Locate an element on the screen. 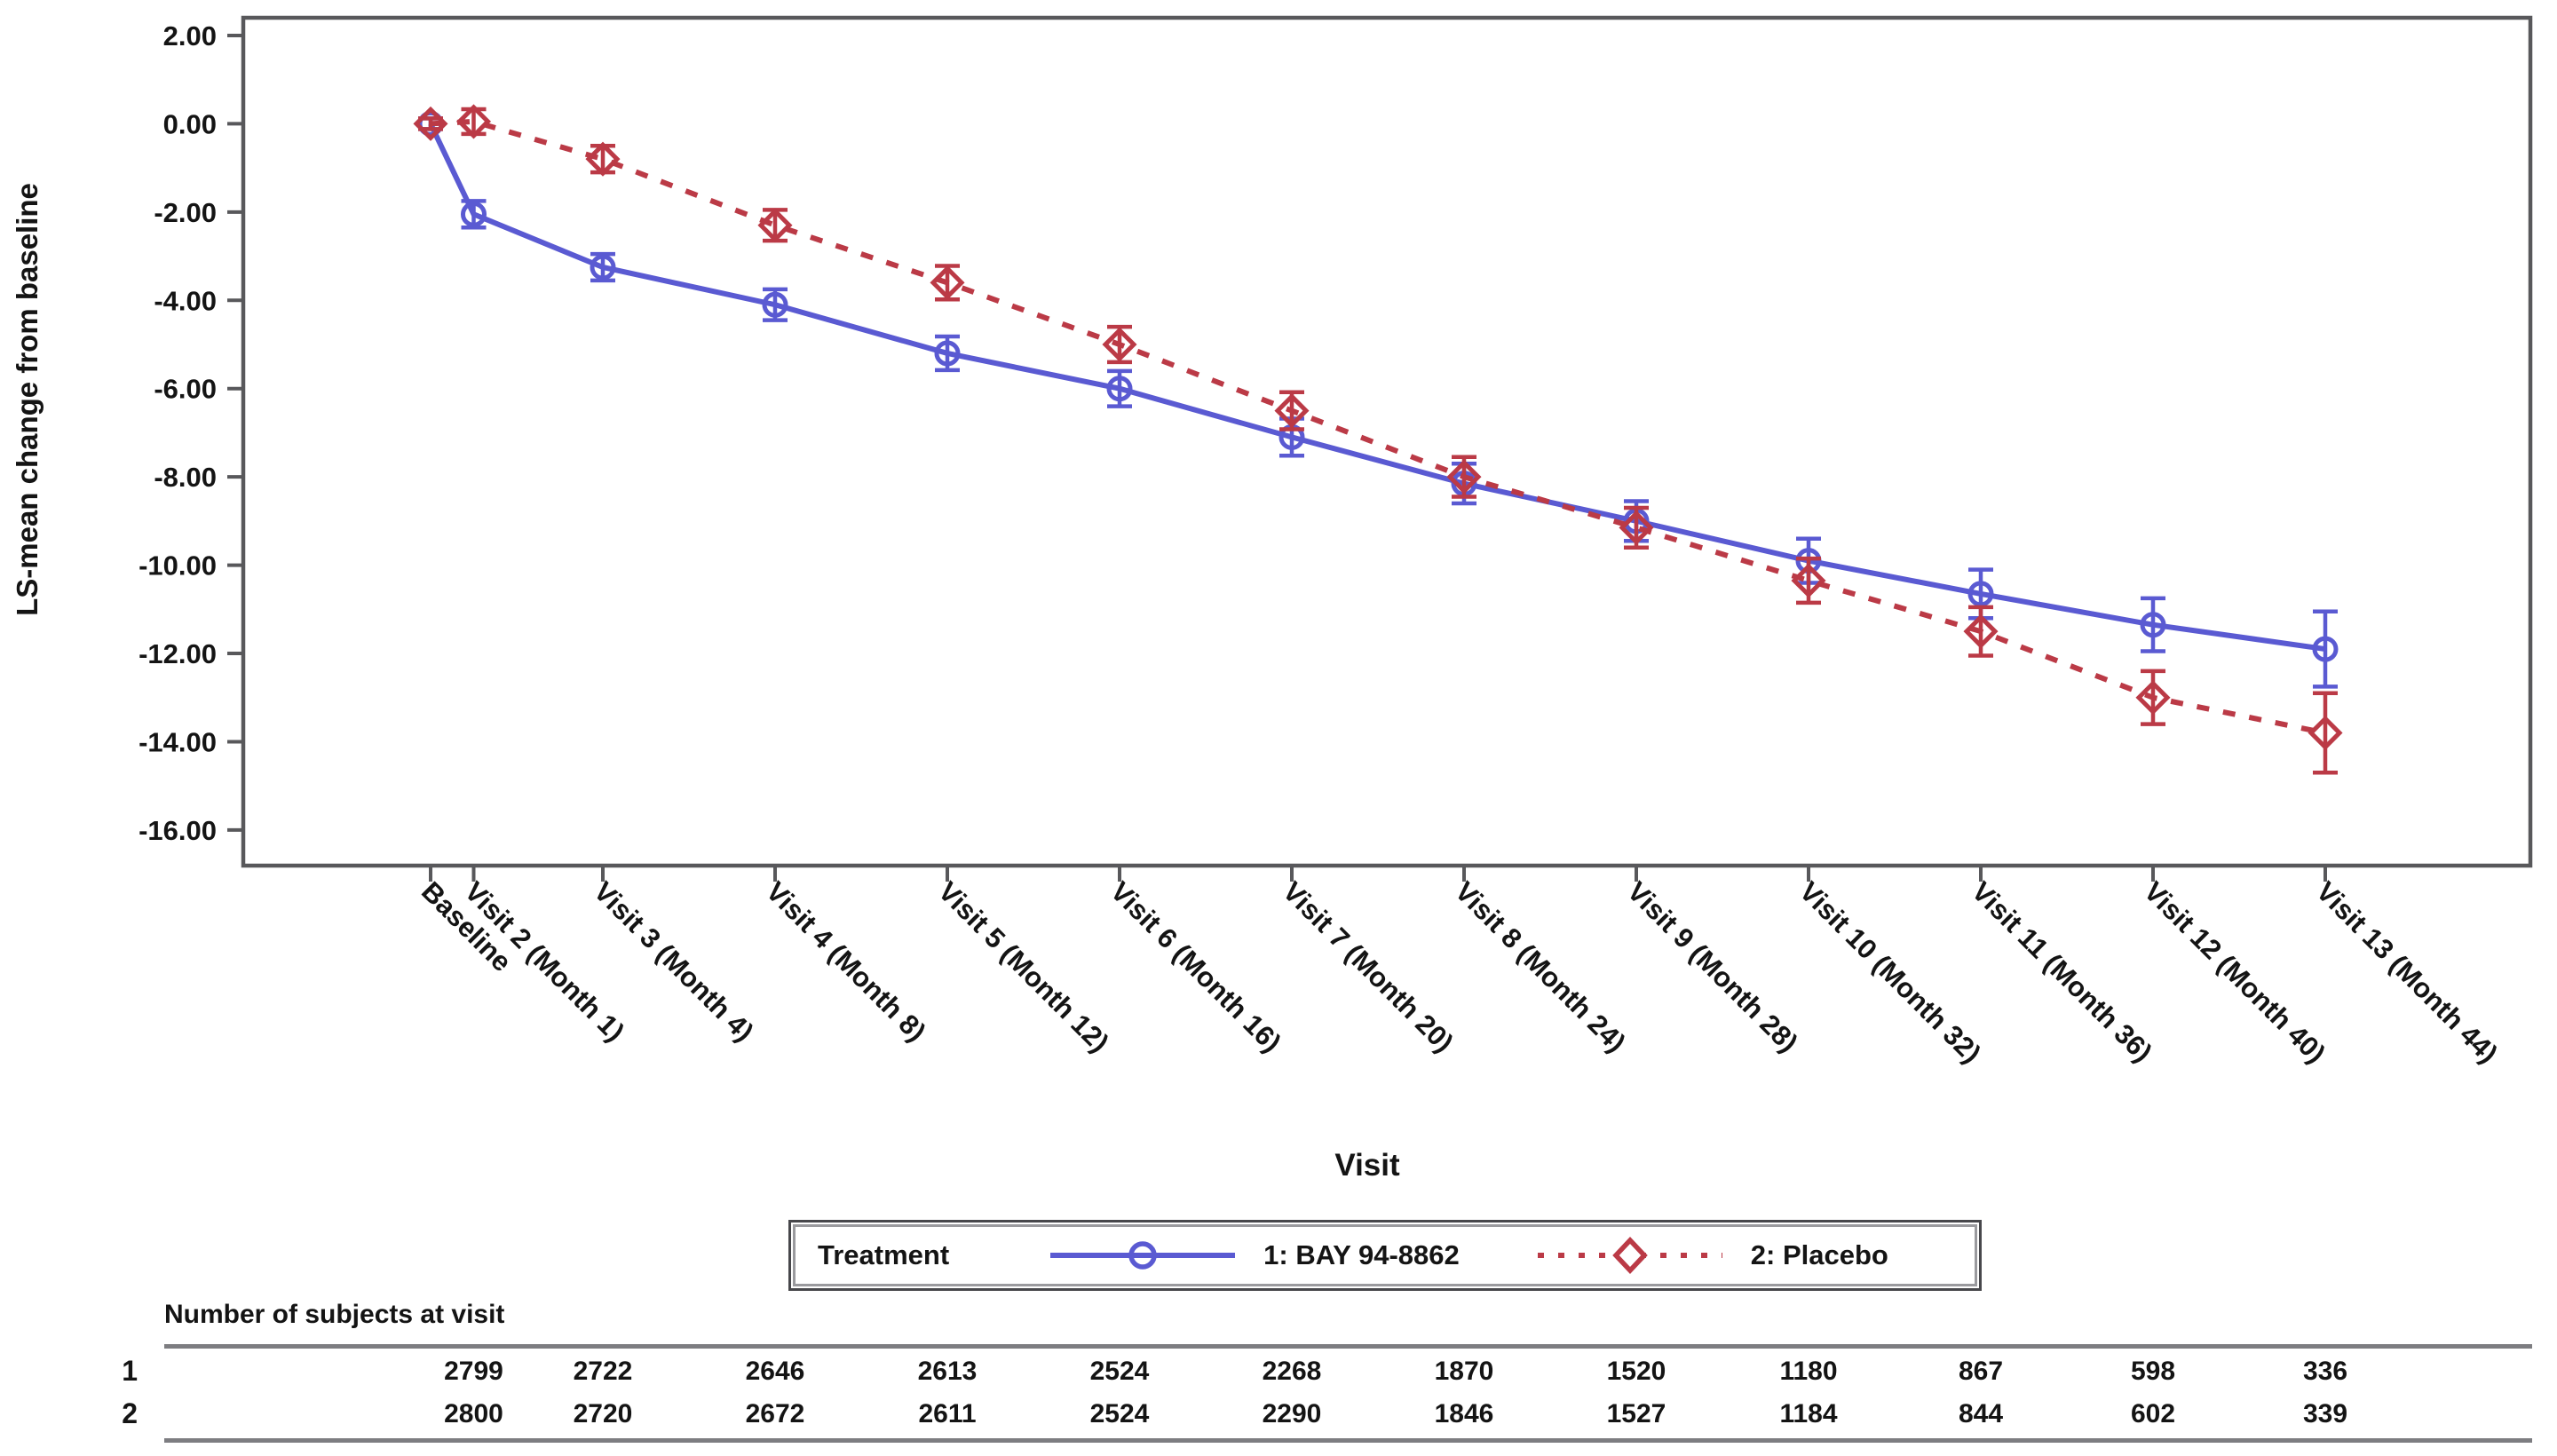  subject-count: 339 is located at coordinates (2325, 1413).